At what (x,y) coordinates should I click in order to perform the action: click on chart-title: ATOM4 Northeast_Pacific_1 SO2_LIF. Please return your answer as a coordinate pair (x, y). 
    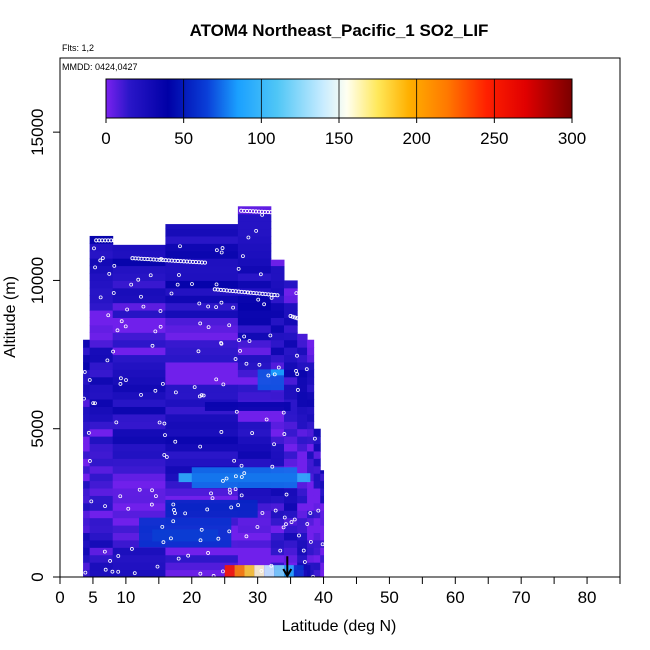
    Looking at the image, I should click on (339, 30).